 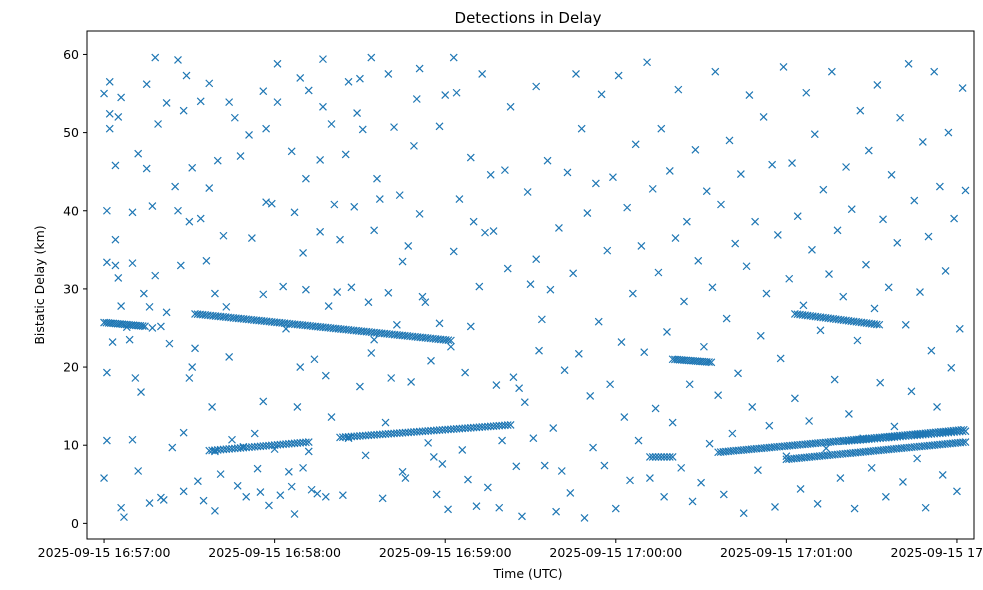 What do you see at coordinates (71, 288) in the screenshot?
I see `y-tick-label: 30` at bounding box center [71, 288].